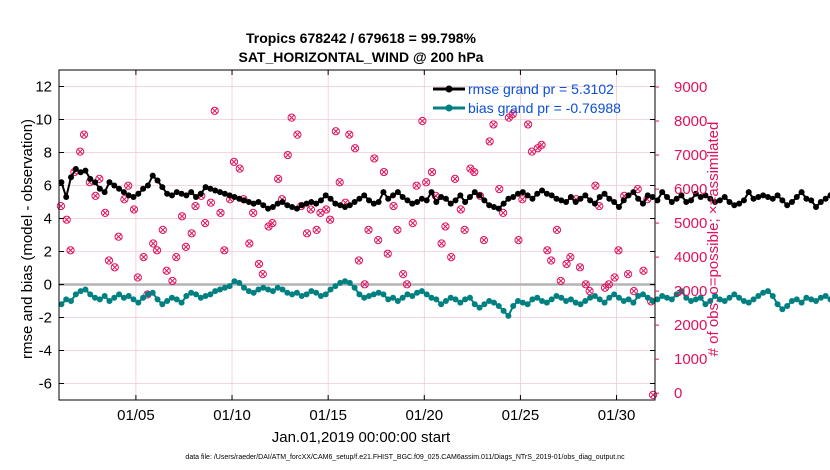 This screenshot has width=830, height=470. I want to click on chart-subtitle: SAT_HORIZONTAL_WIND @ 200 hPa, so click(361, 57).